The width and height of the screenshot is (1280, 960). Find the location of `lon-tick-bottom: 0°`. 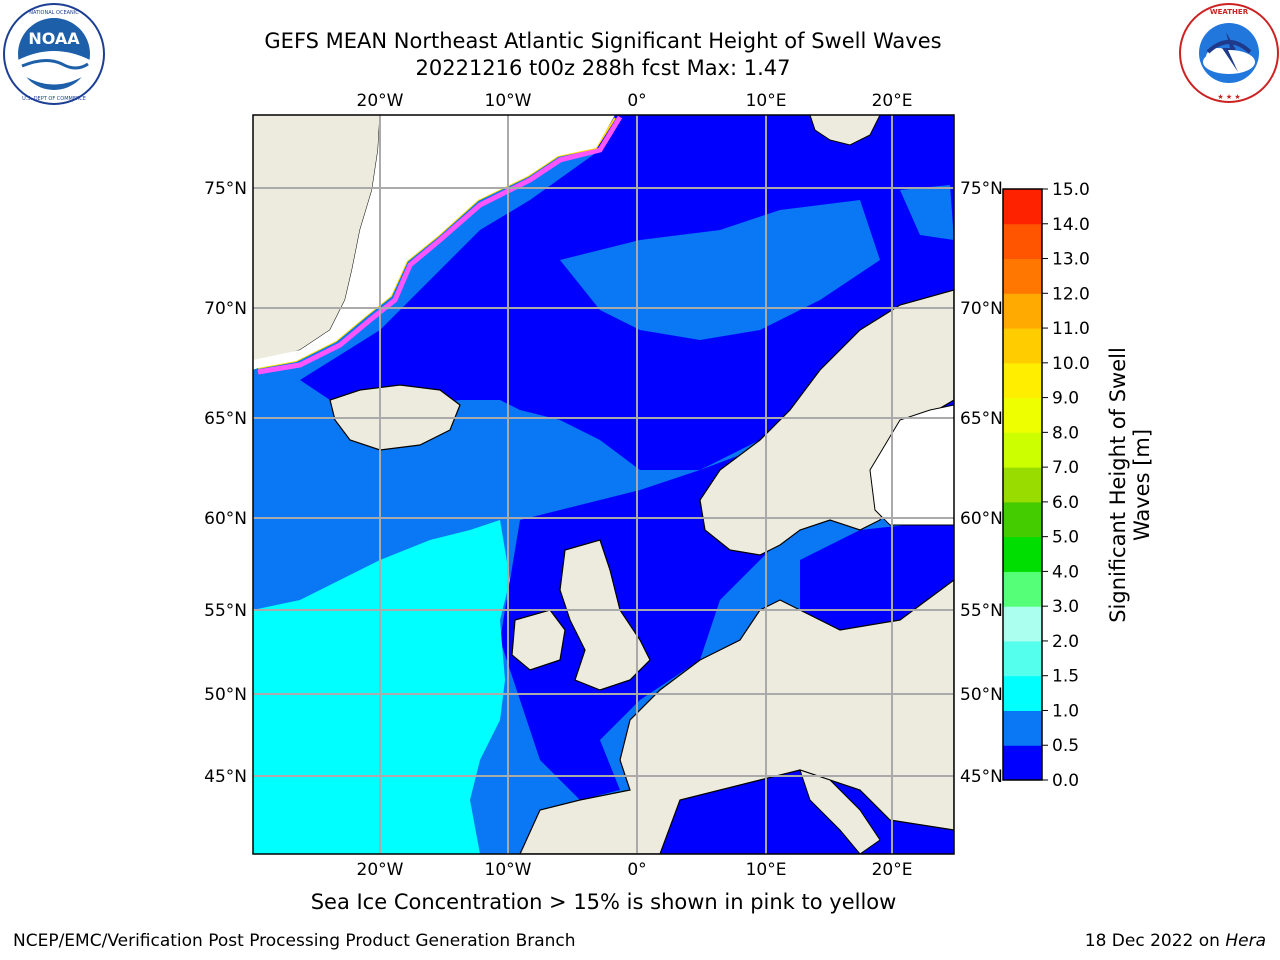

lon-tick-bottom: 0° is located at coordinates (636, 870).